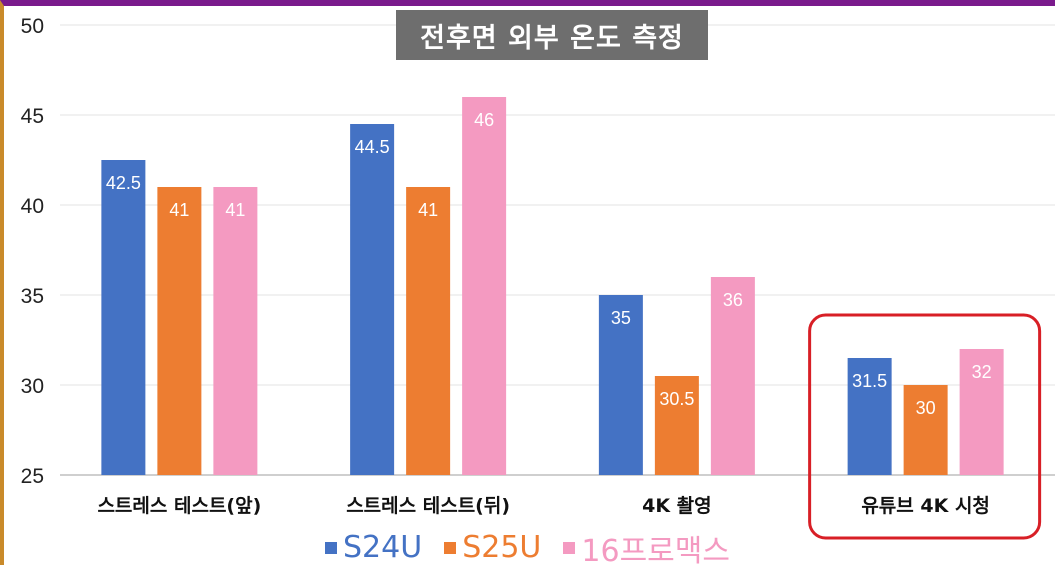 This screenshot has height=570, width=1055. I want to click on bar-value-label: 44.5, so click(372, 147).